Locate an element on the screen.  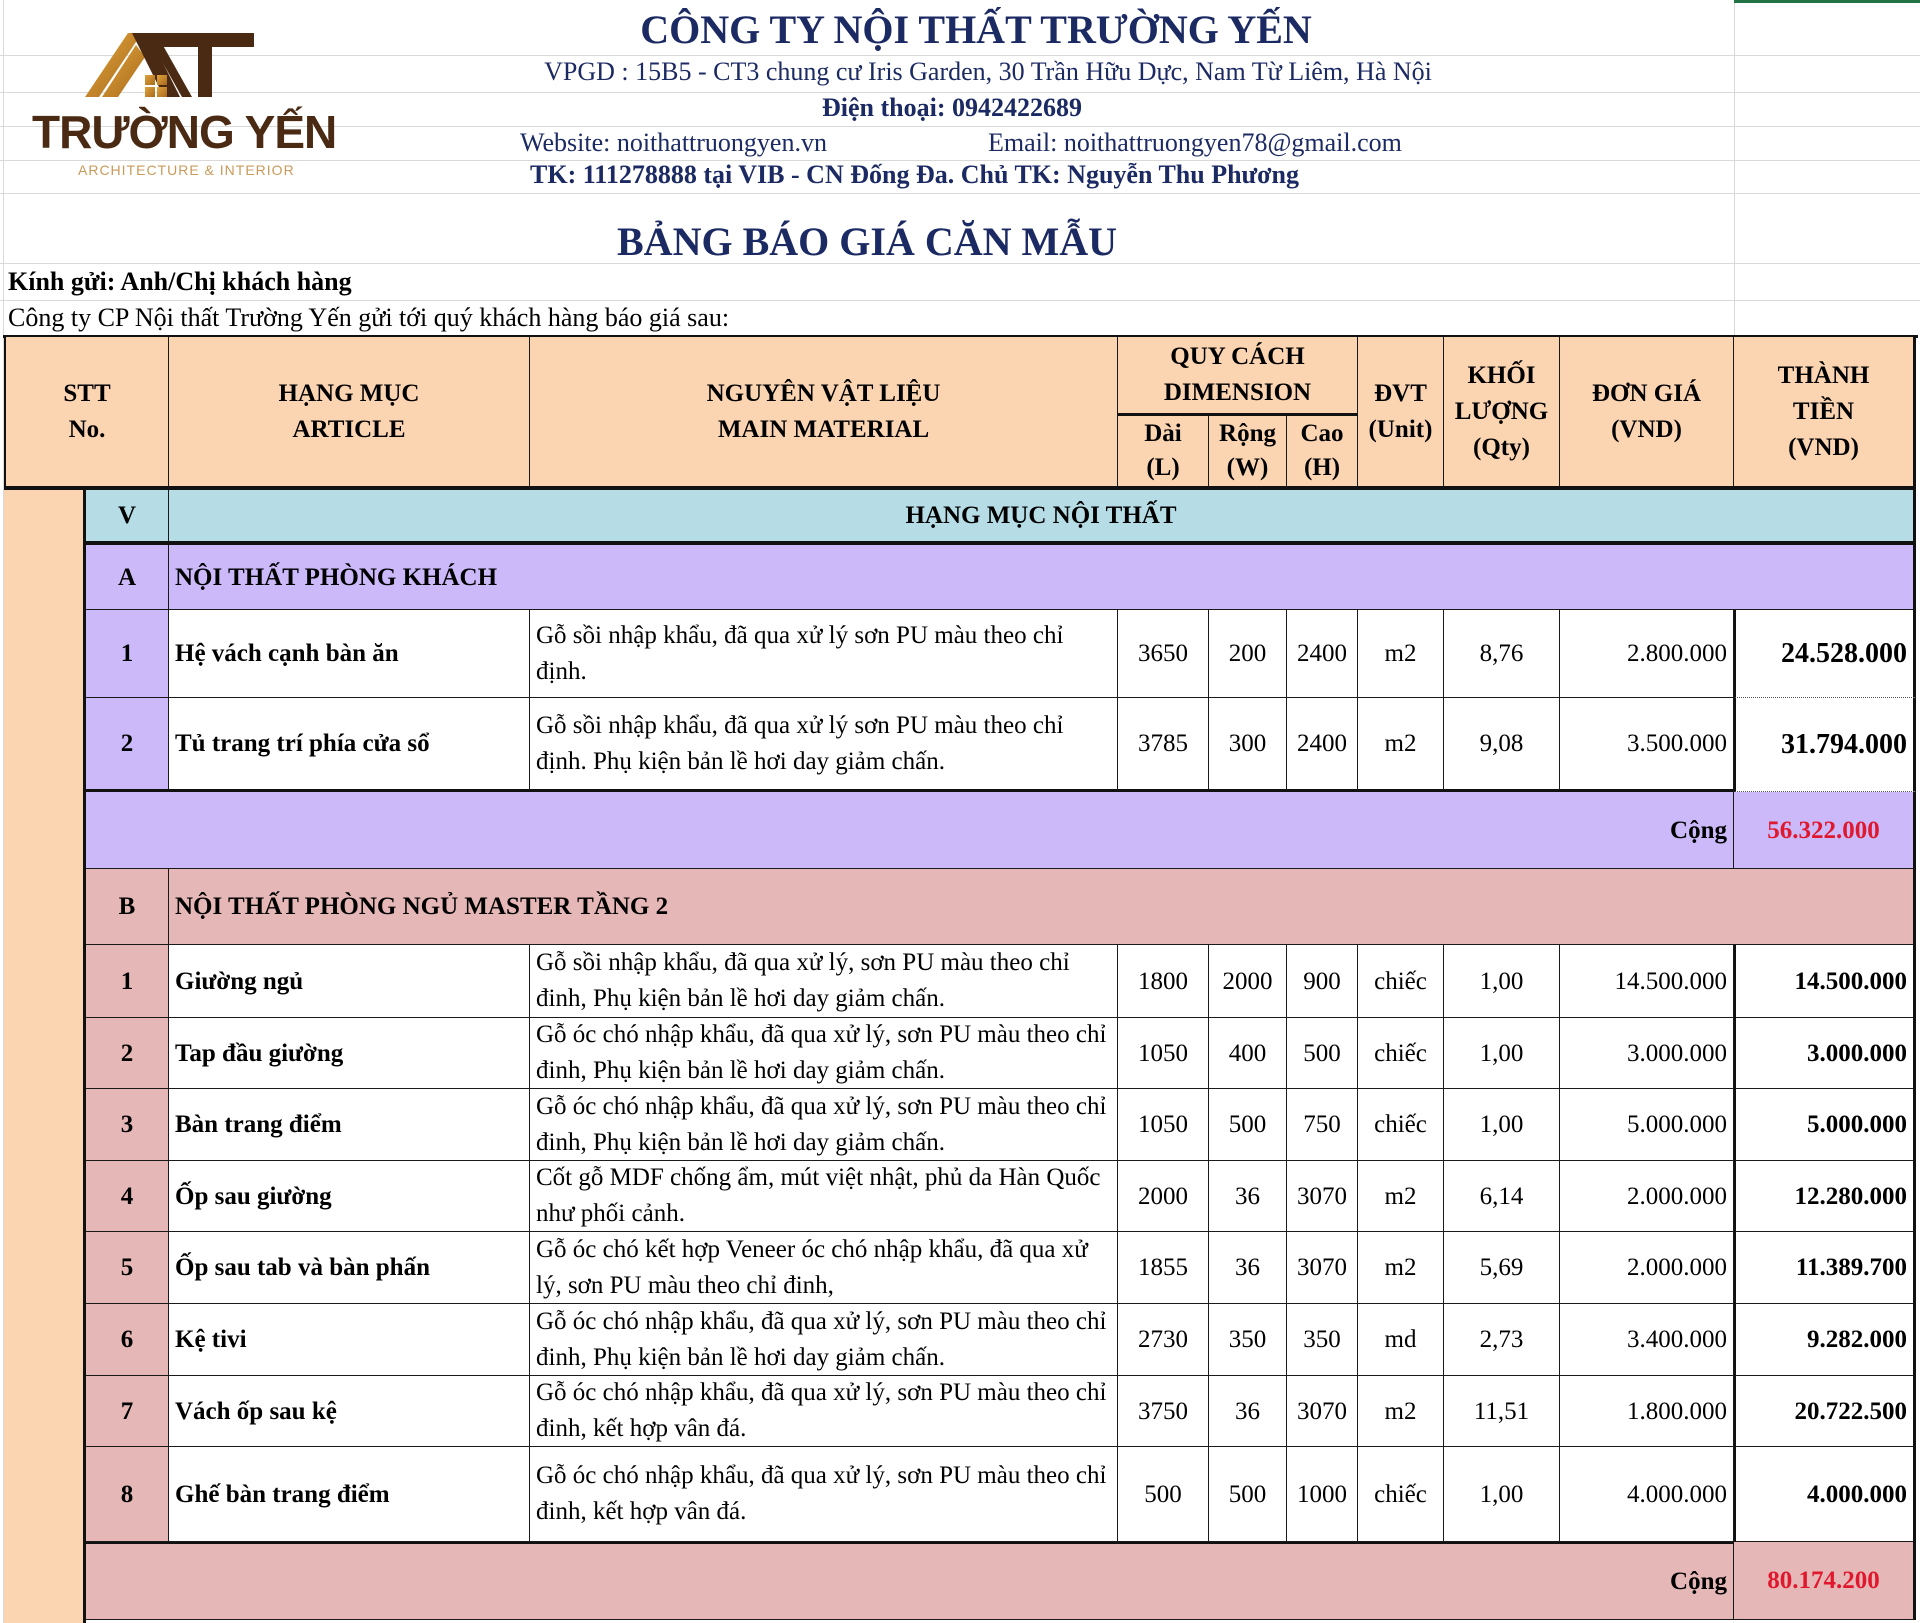
item-height: 750 is located at coordinates (1322, 1125).